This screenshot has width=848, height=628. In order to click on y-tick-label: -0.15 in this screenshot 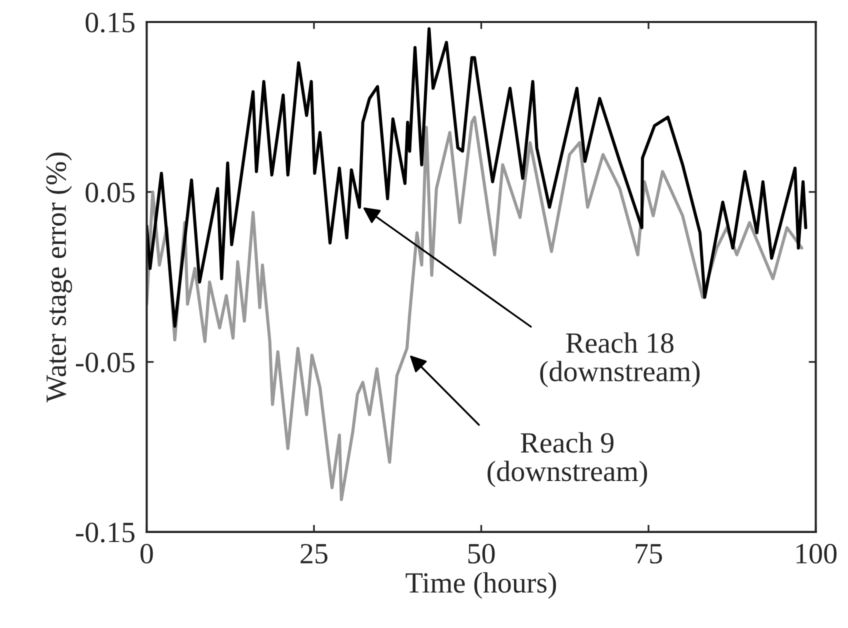, I will do `click(105, 532)`.